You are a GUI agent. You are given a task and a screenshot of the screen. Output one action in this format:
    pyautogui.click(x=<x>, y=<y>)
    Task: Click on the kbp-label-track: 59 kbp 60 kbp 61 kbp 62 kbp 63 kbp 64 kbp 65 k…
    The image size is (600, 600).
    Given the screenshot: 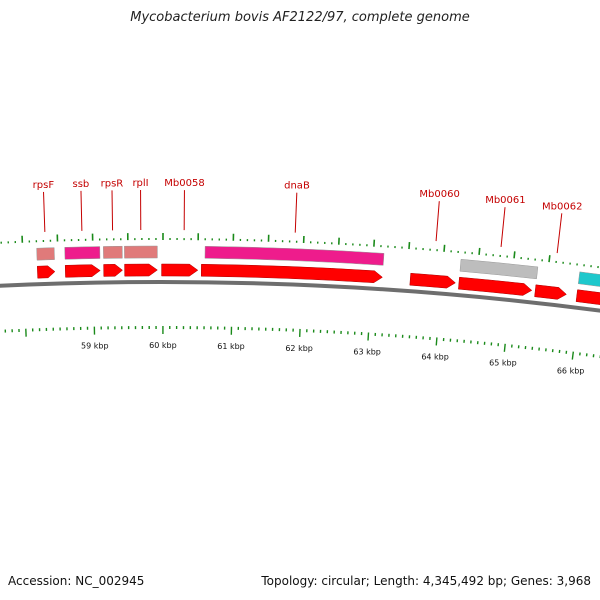 What is the action you would take?
    pyautogui.click(x=333, y=358)
    